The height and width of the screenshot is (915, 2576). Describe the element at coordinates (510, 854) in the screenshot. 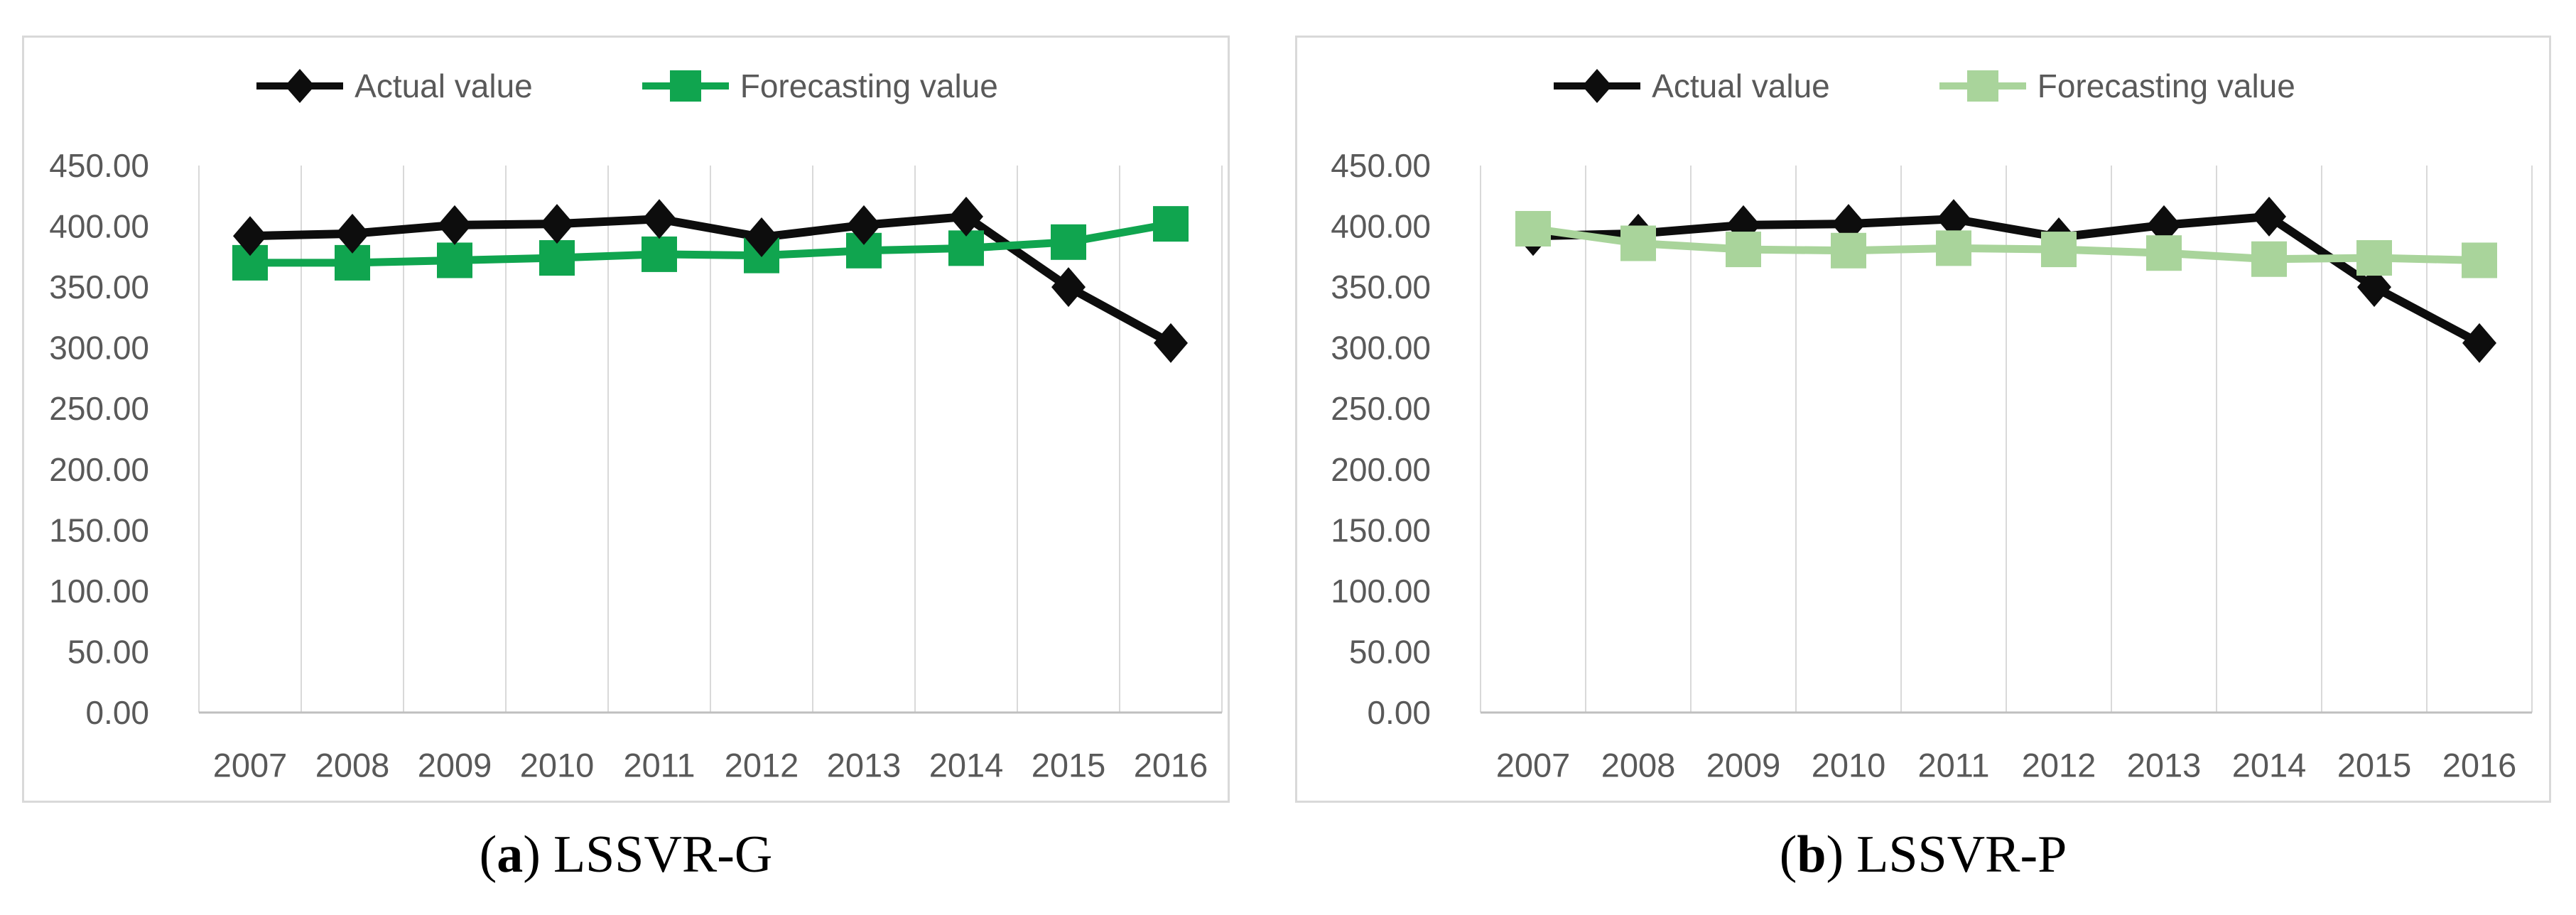

I see `caption-letter: a` at that location.